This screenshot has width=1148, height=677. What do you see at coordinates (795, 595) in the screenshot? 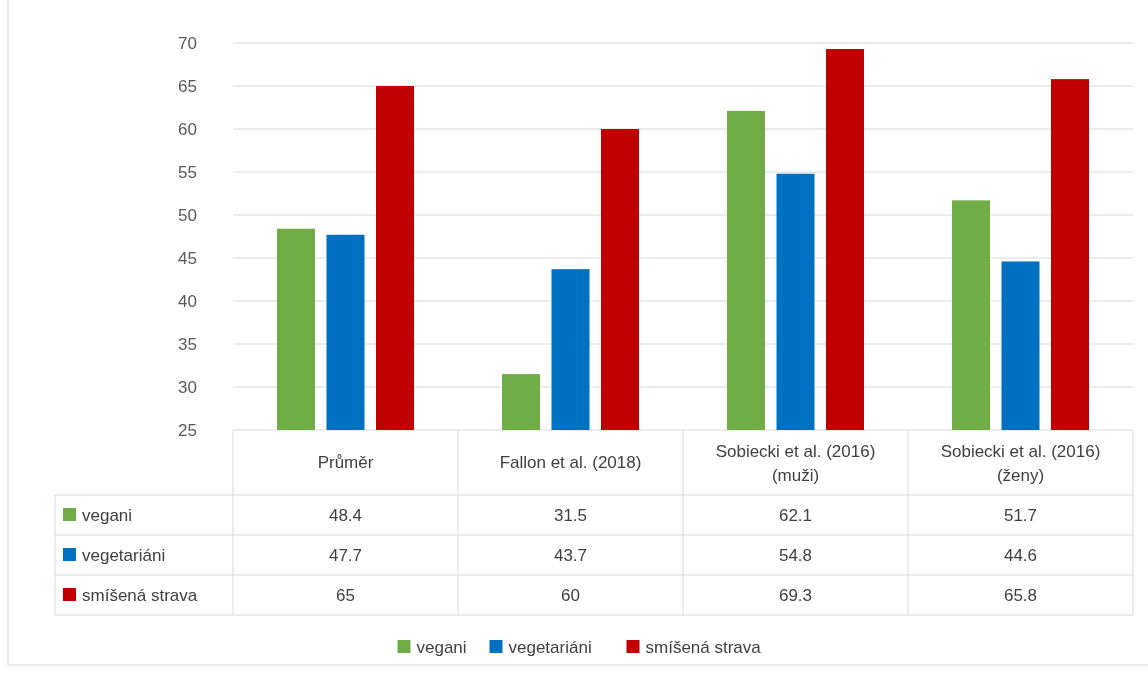
I see `data-label: 69.3` at bounding box center [795, 595].